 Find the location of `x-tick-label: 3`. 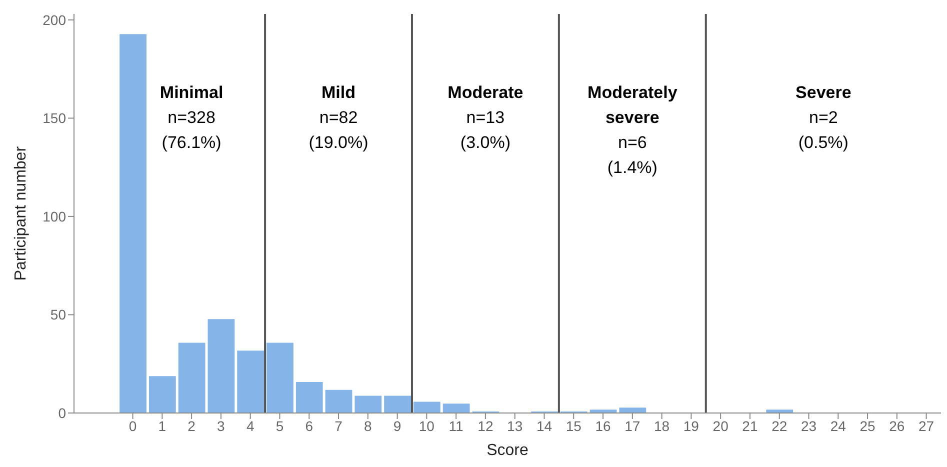

x-tick-label: 3 is located at coordinates (221, 426).